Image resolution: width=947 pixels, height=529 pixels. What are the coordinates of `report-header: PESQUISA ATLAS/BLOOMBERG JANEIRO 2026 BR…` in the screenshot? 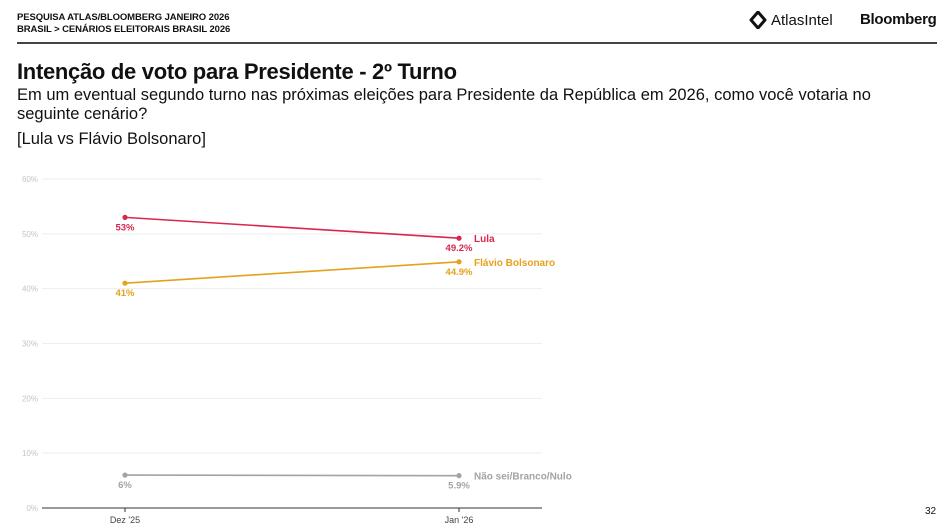 It's located at (123, 24).